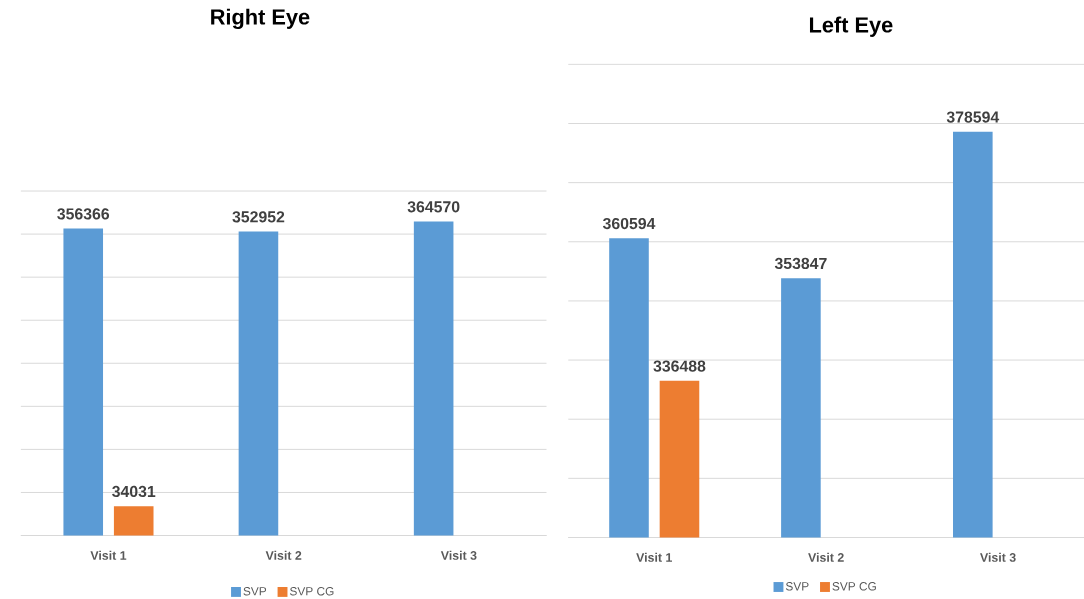 The width and height of the screenshot is (1084, 599). Describe the element at coordinates (258, 217) in the screenshot. I see `data-label: 352952` at that location.